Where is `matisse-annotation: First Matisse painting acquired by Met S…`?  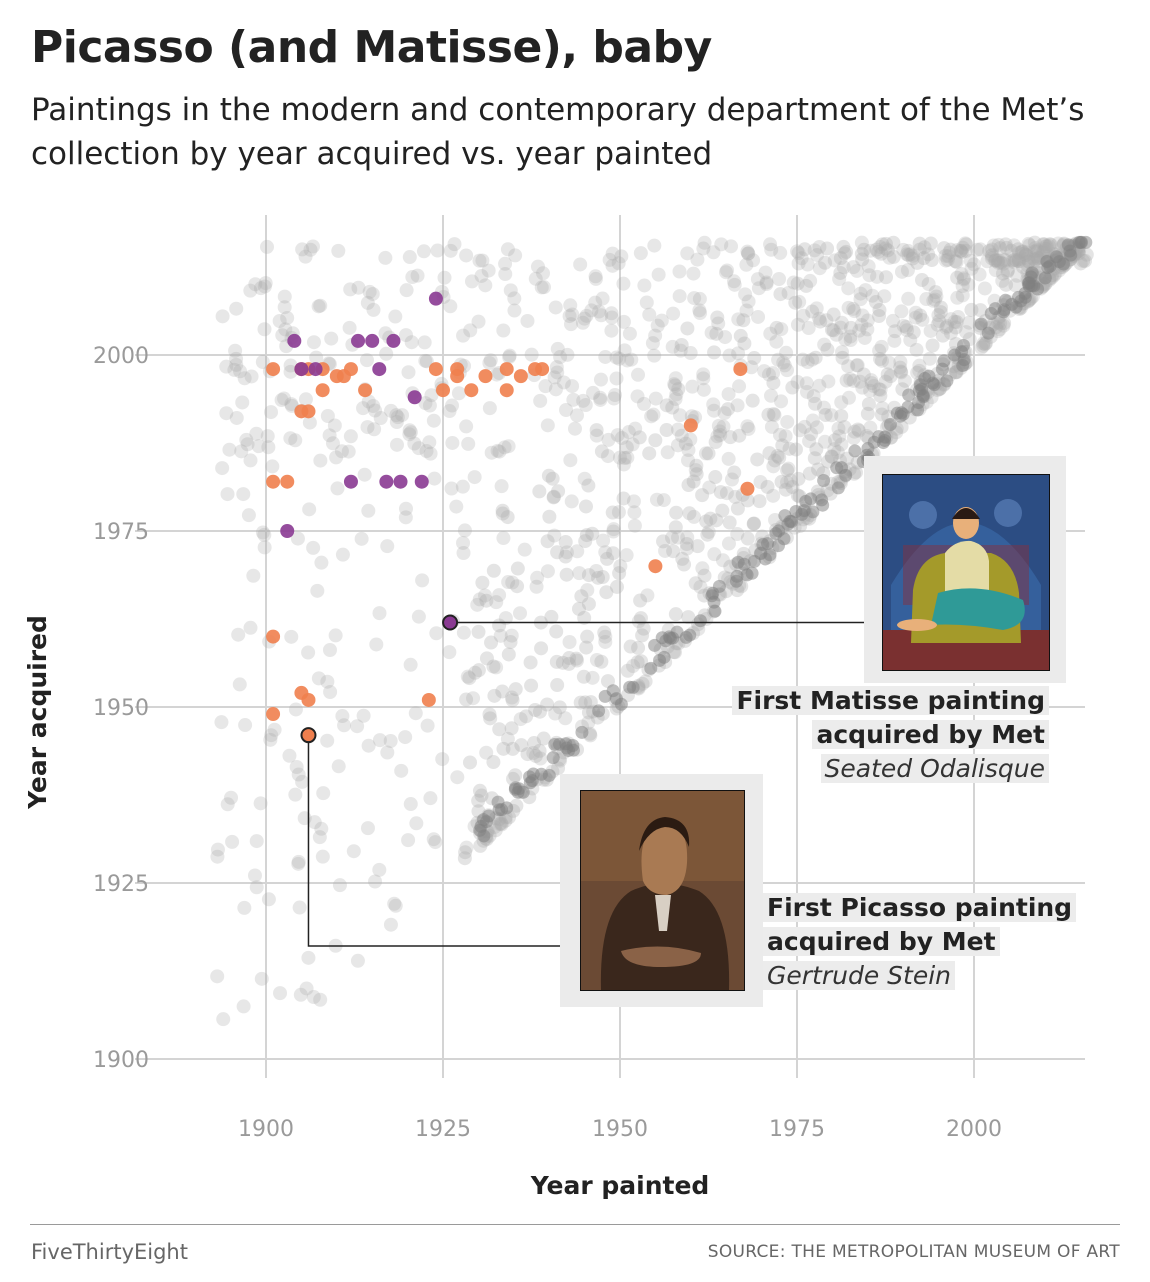 matisse-annotation: First Matisse painting acquired by Met S… is located at coordinates (890, 735).